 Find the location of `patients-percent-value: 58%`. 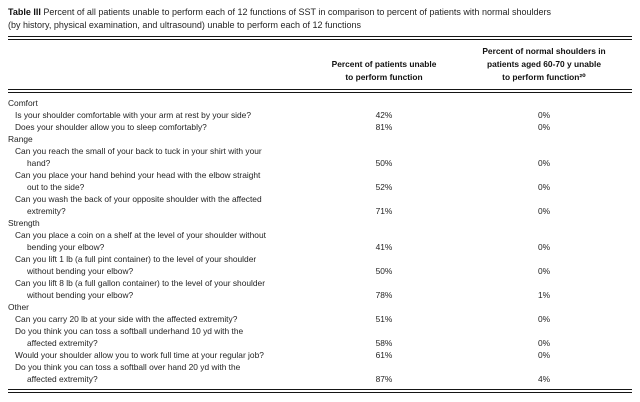

patients-percent-value: 58% is located at coordinates (384, 343).